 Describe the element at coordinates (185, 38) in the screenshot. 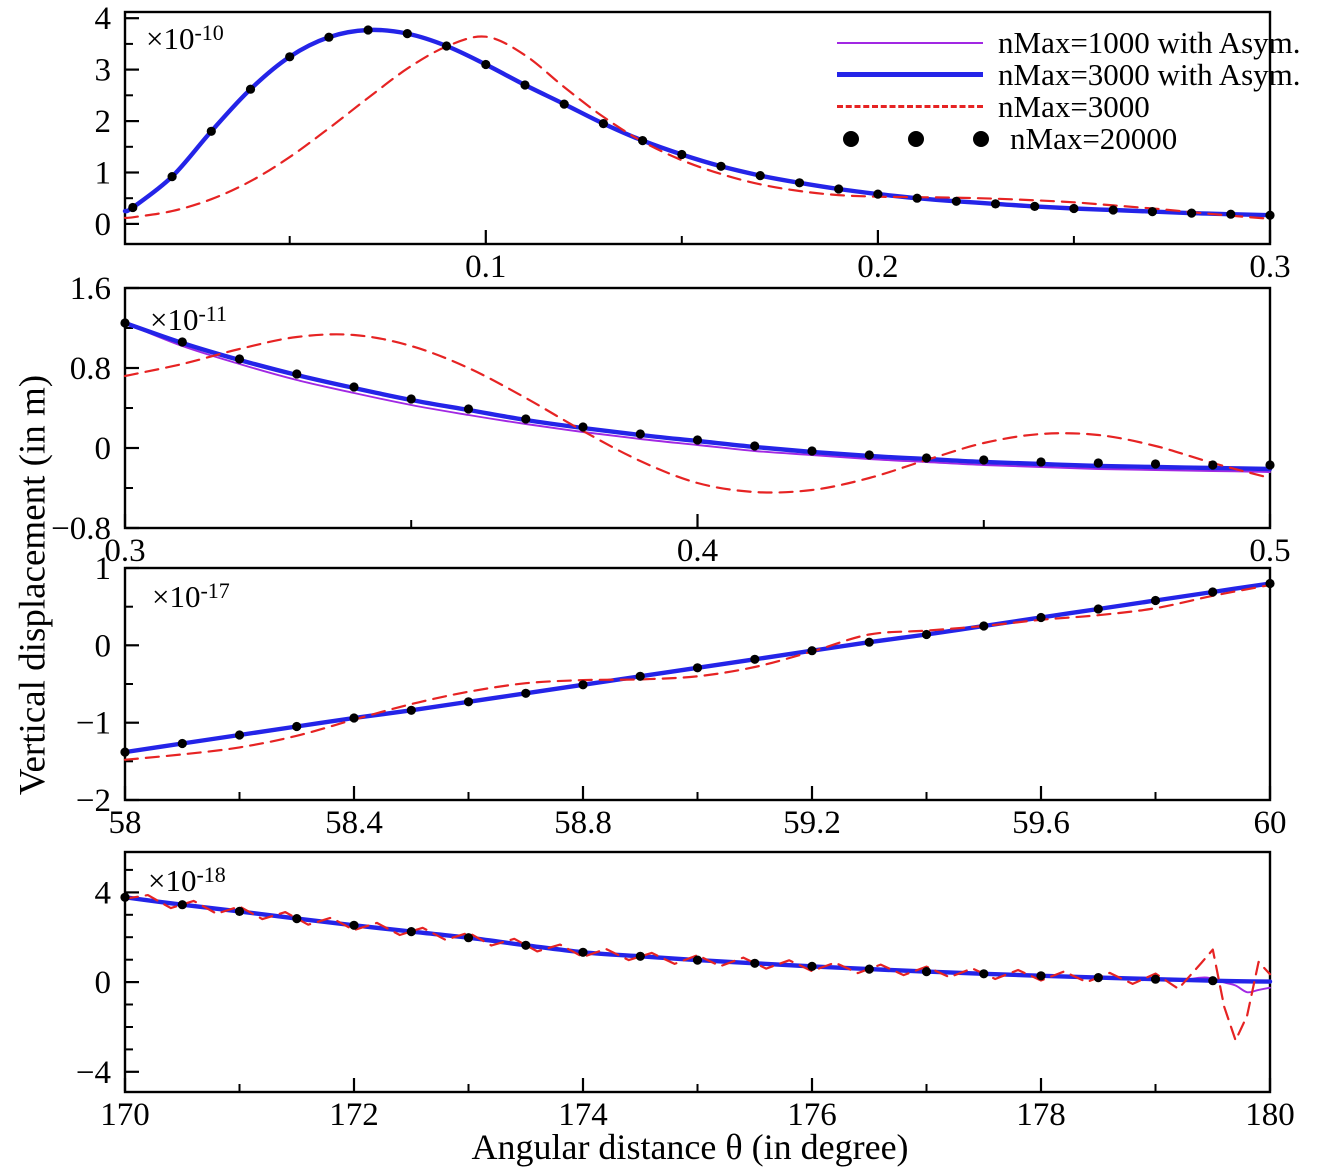

I see `scale-label-panel1: ×10⁻¹⁰` at that location.